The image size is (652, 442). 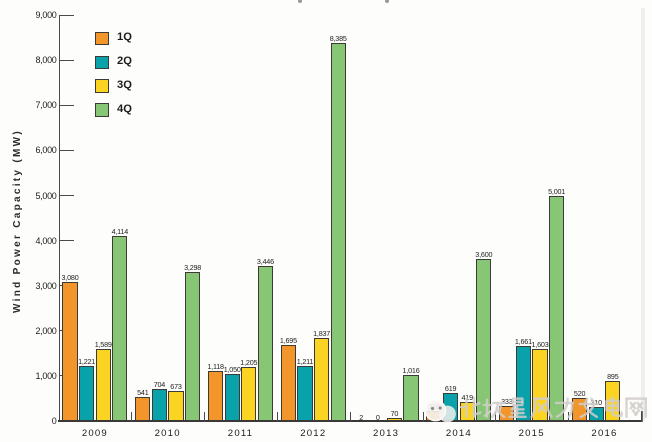 I want to click on svg-text: Wind Power Capacity (MW), so click(x=17, y=221).